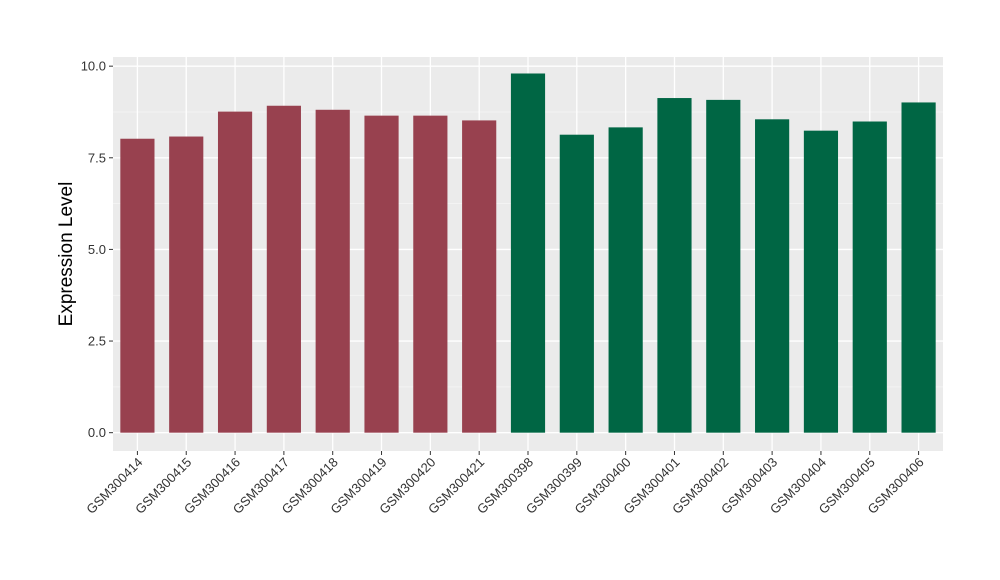 This screenshot has height=580, width=1000. Describe the element at coordinates (576, 283) in the screenshot. I see `bar-GSM300399` at that location.